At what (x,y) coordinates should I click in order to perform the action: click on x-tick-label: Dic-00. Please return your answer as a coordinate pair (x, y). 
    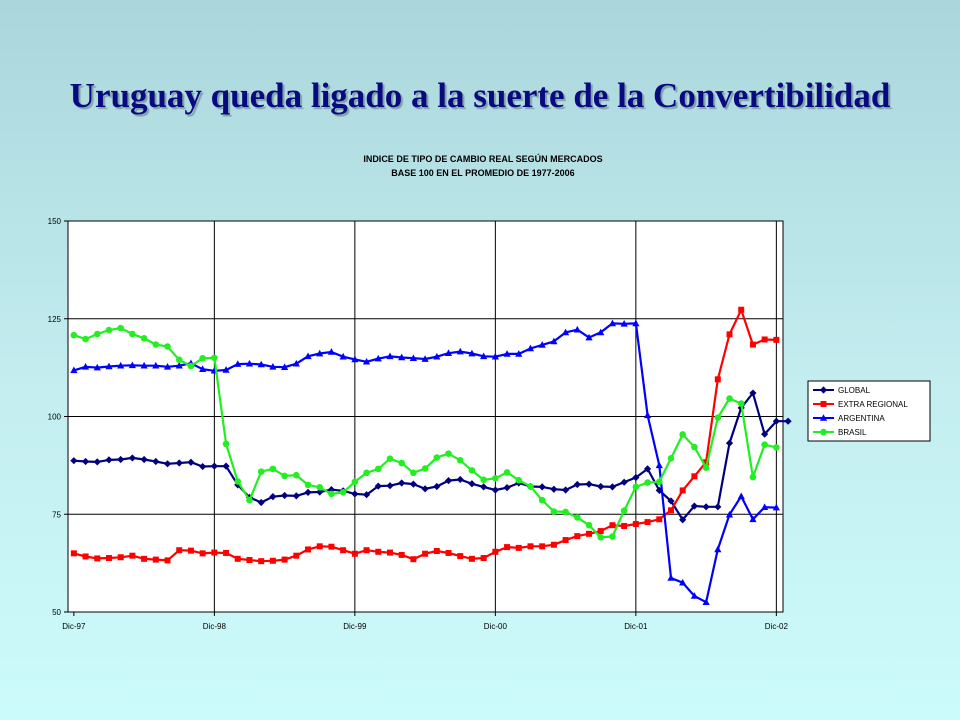
    Looking at the image, I should click on (496, 626).